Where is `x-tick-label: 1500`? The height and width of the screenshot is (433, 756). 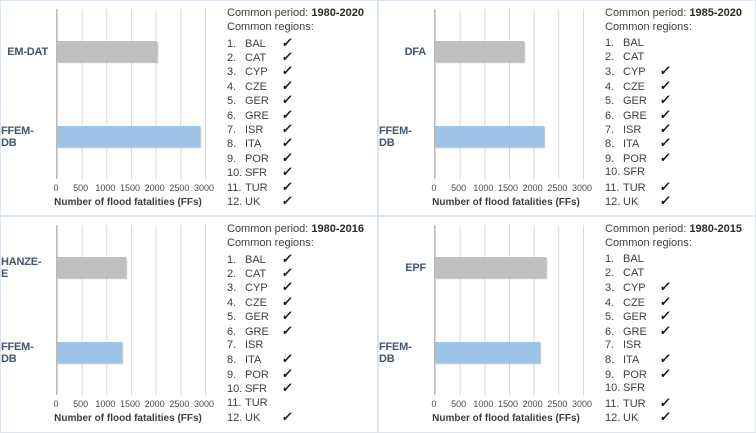
x-tick-label: 1500 is located at coordinates (508, 188).